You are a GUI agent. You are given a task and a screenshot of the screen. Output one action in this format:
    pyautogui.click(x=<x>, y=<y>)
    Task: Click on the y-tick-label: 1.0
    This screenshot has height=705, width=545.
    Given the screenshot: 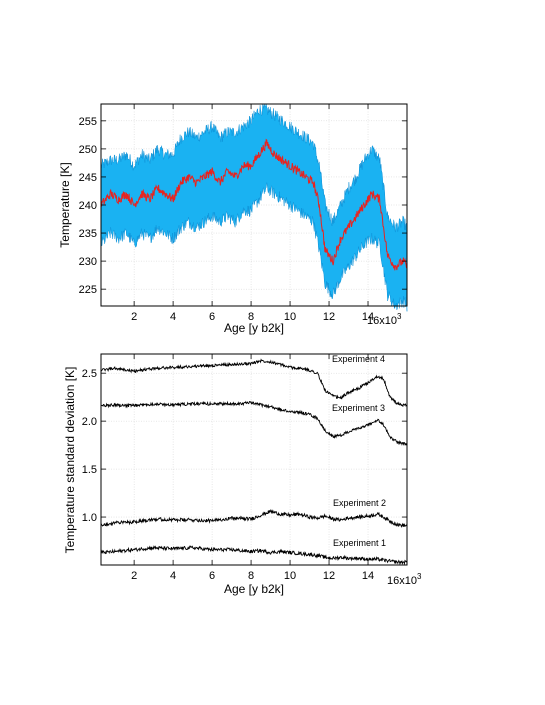 What is the action you would take?
    pyautogui.click(x=89, y=518)
    